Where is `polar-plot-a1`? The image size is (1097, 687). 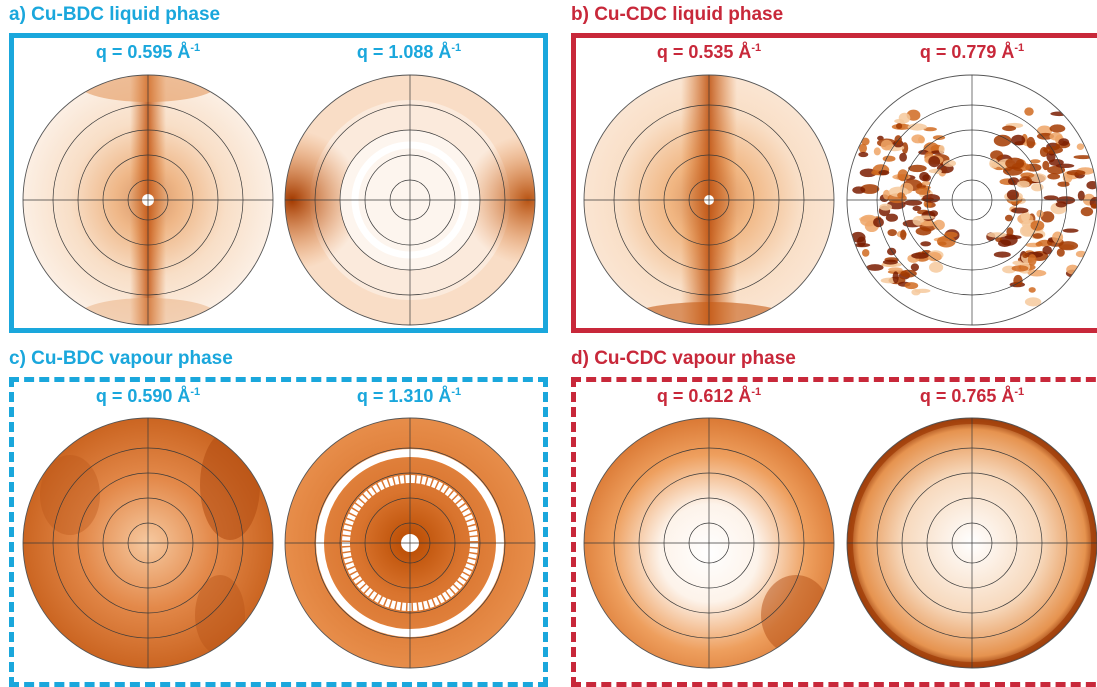 polar-plot-a1 is located at coordinates (148, 200).